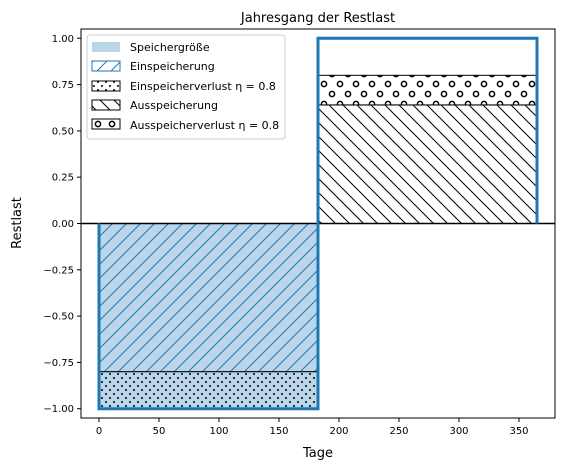  Describe the element at coordinates (427, 90) in the screenshot. I see `fill-region-circles` at that location.